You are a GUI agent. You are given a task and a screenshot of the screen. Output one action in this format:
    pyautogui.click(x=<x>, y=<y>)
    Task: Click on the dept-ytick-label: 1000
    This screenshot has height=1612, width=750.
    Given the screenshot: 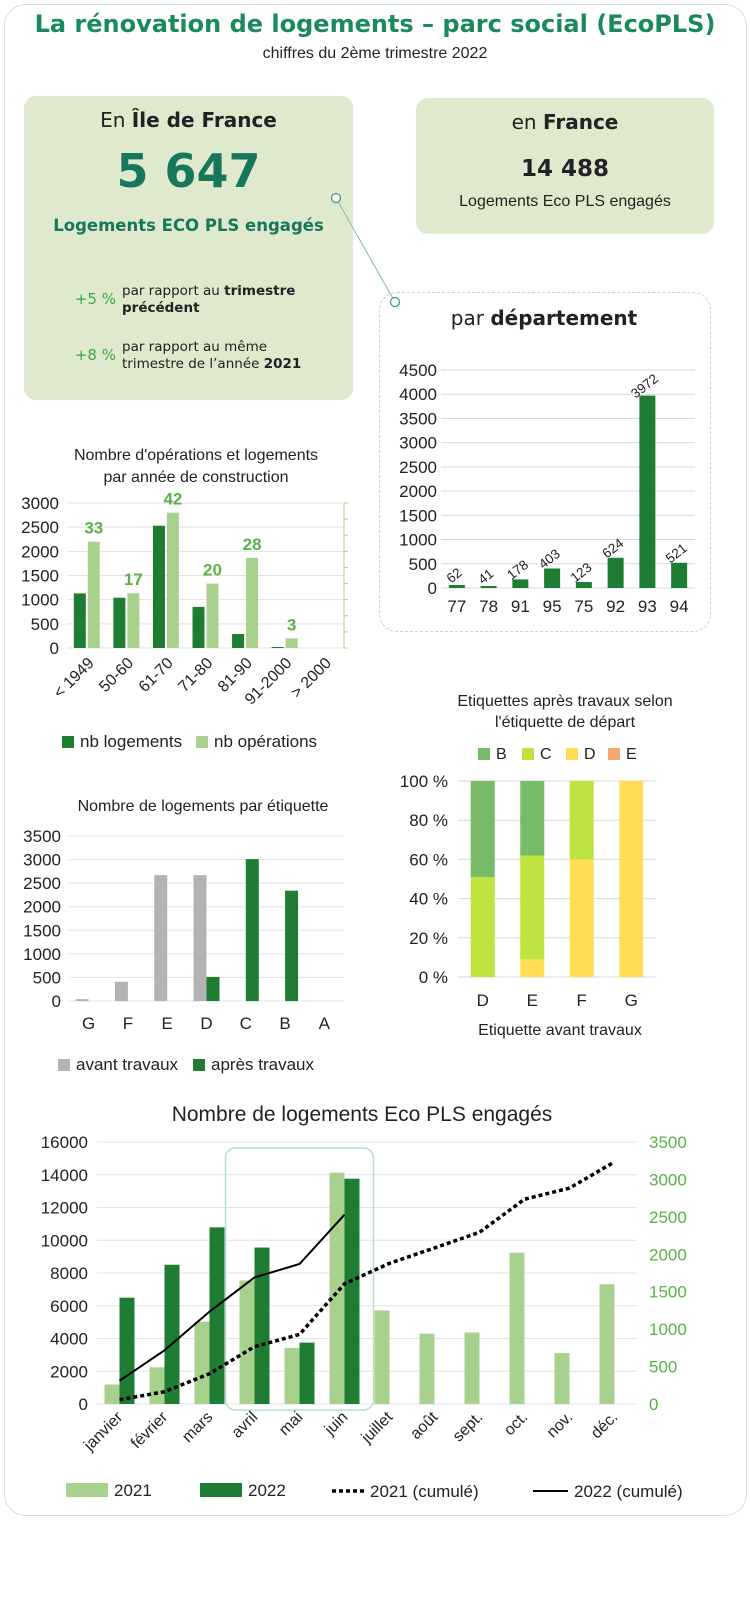 What is the action you would take?
    pyautogui.click(x=418, y=540)
    